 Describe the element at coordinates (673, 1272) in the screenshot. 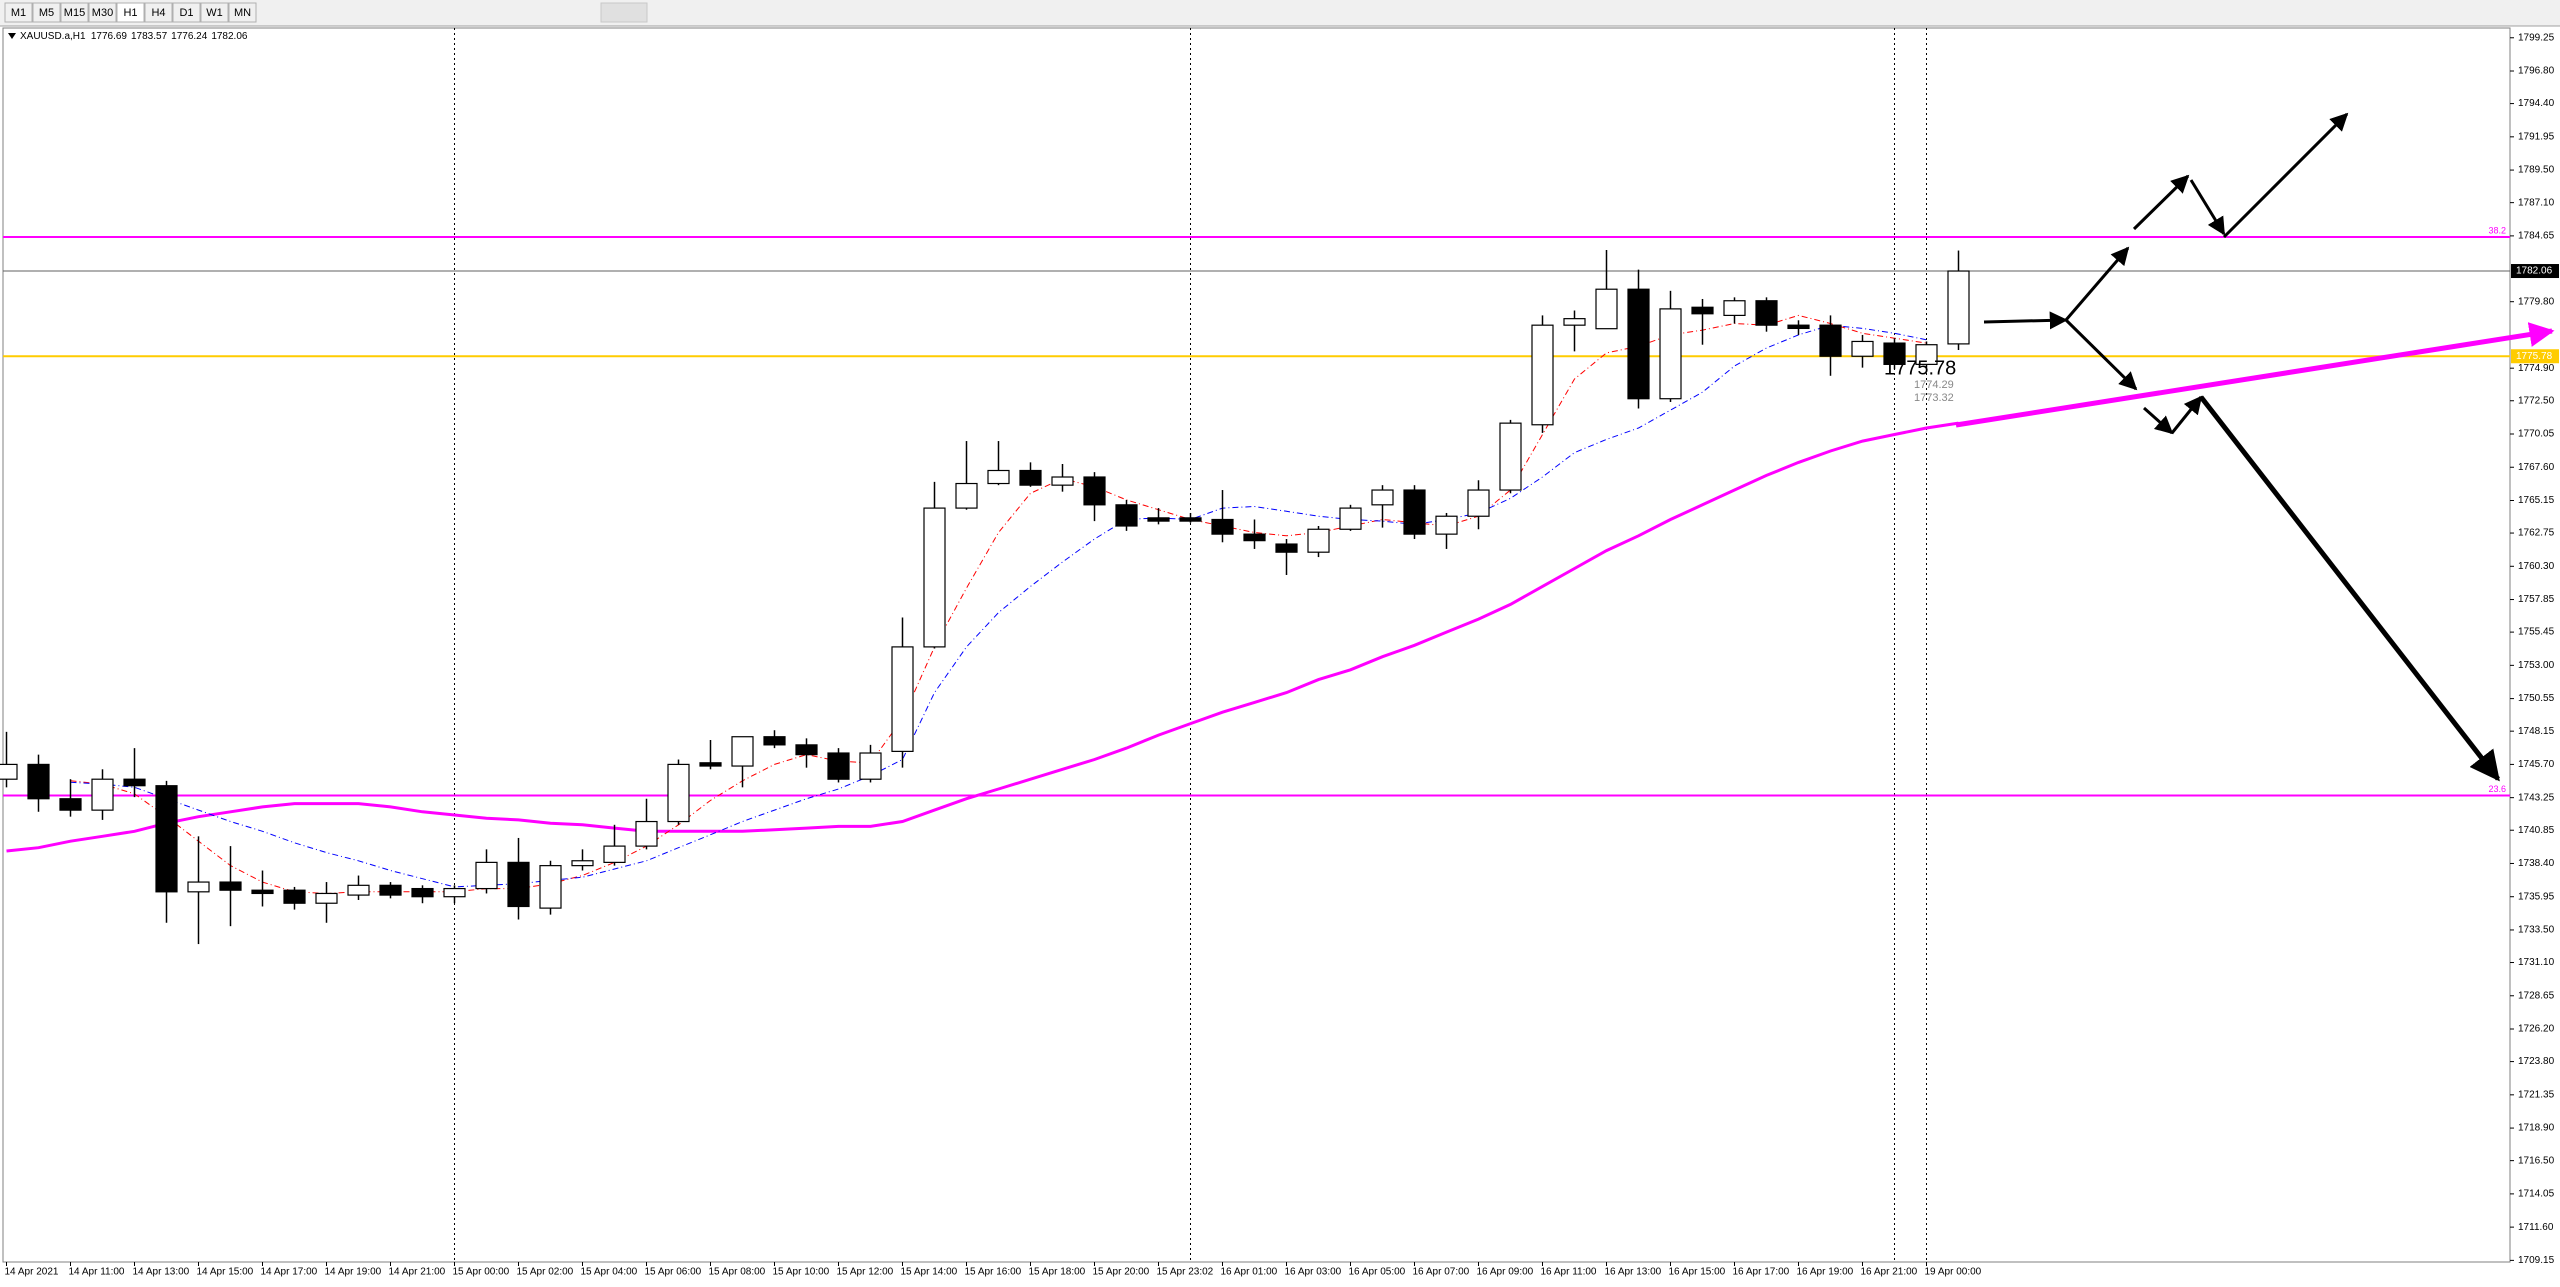

I see `x-tick-label: 15 Apr 06:00` at that location.